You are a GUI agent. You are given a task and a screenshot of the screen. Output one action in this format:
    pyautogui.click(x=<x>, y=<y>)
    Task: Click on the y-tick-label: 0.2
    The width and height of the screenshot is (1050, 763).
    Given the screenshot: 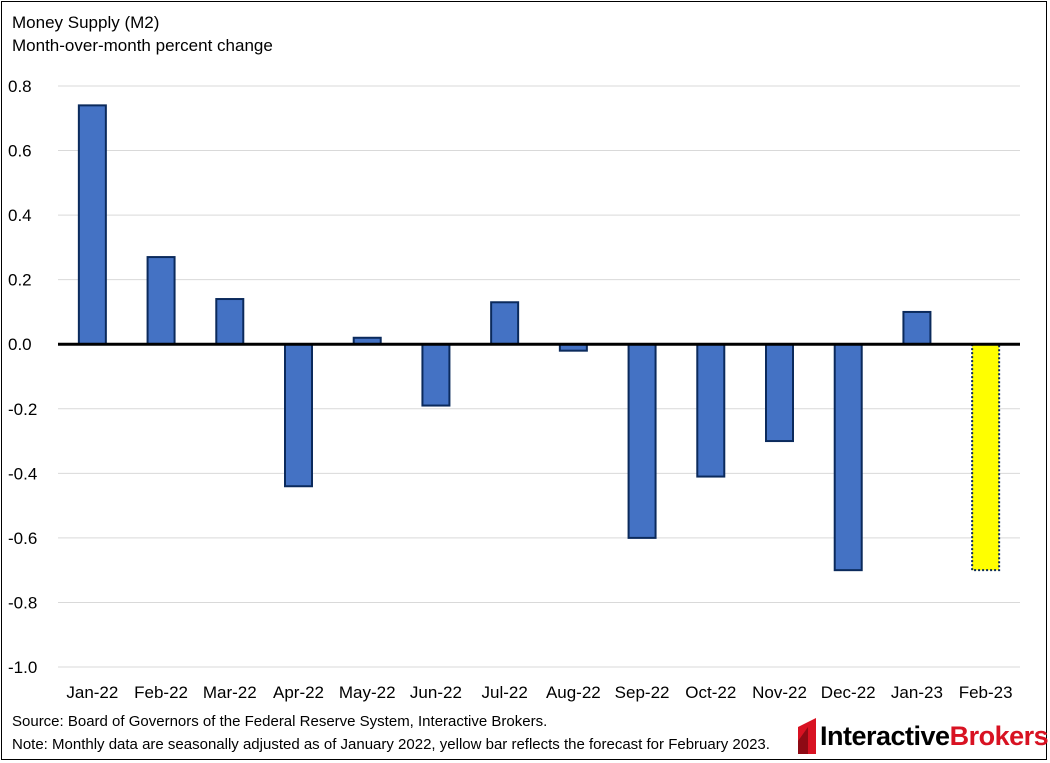 What is the action you would take?
    pyautogui.click(x=20, y=280)
    